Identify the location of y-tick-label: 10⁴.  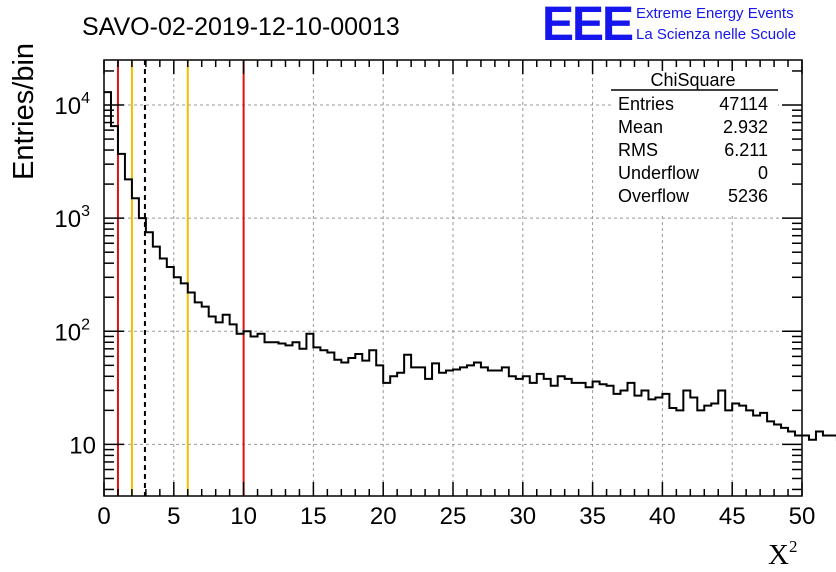
(72, 105).